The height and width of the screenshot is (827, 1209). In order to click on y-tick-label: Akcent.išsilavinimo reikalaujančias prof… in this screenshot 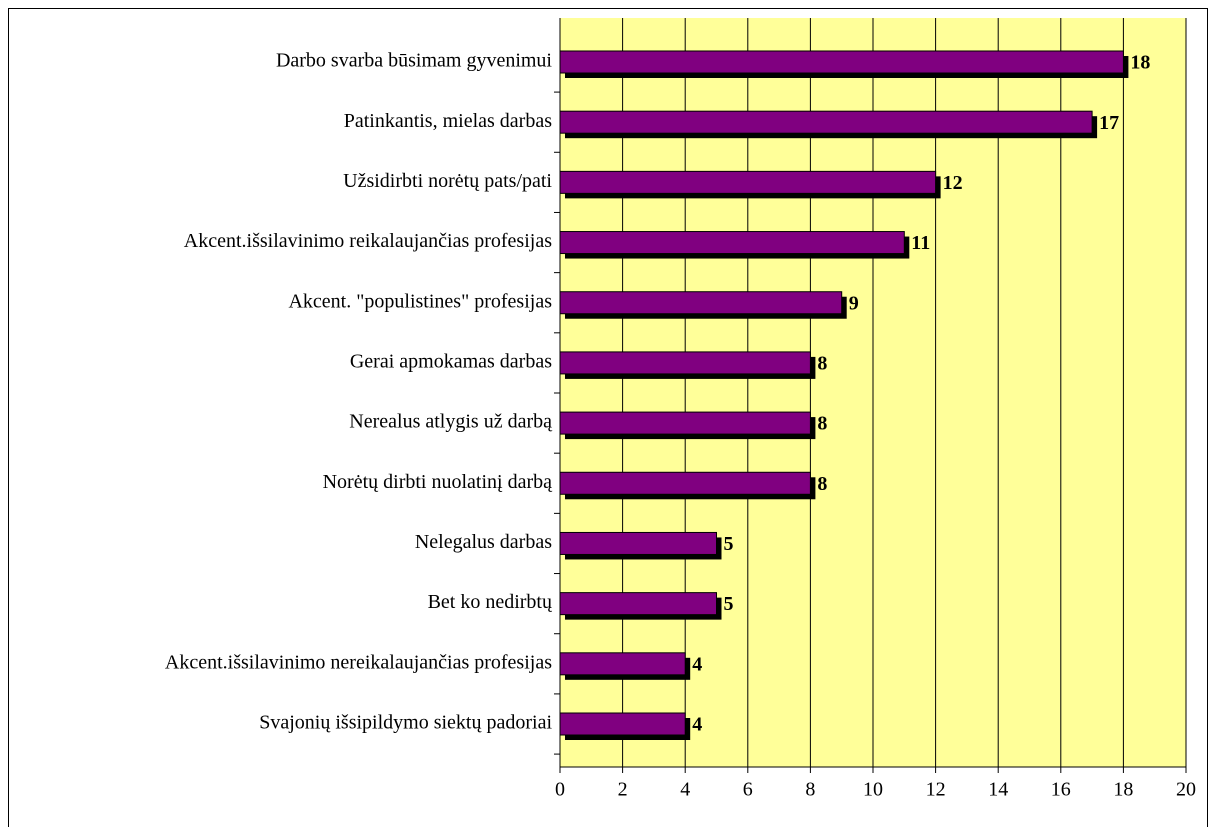, I will do `click(368, 241)`.